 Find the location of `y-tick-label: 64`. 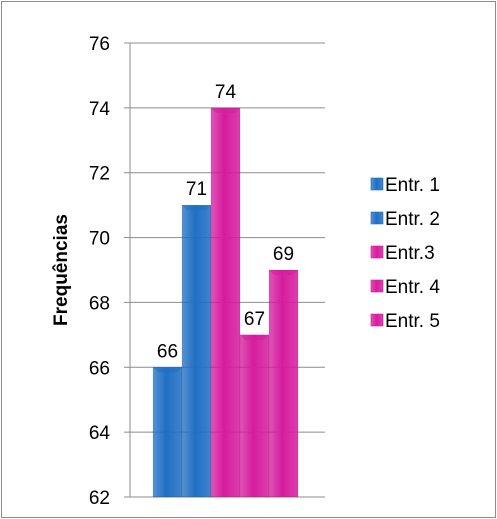

y-tick-label: 64 is located at coordinates (100, 433).